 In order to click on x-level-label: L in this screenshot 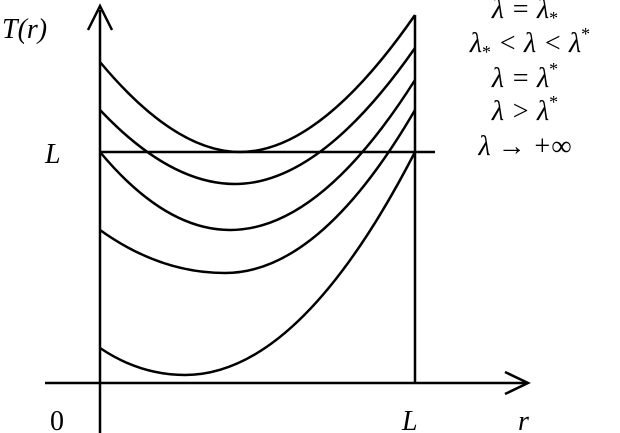, I will do `click(409, 419)`.